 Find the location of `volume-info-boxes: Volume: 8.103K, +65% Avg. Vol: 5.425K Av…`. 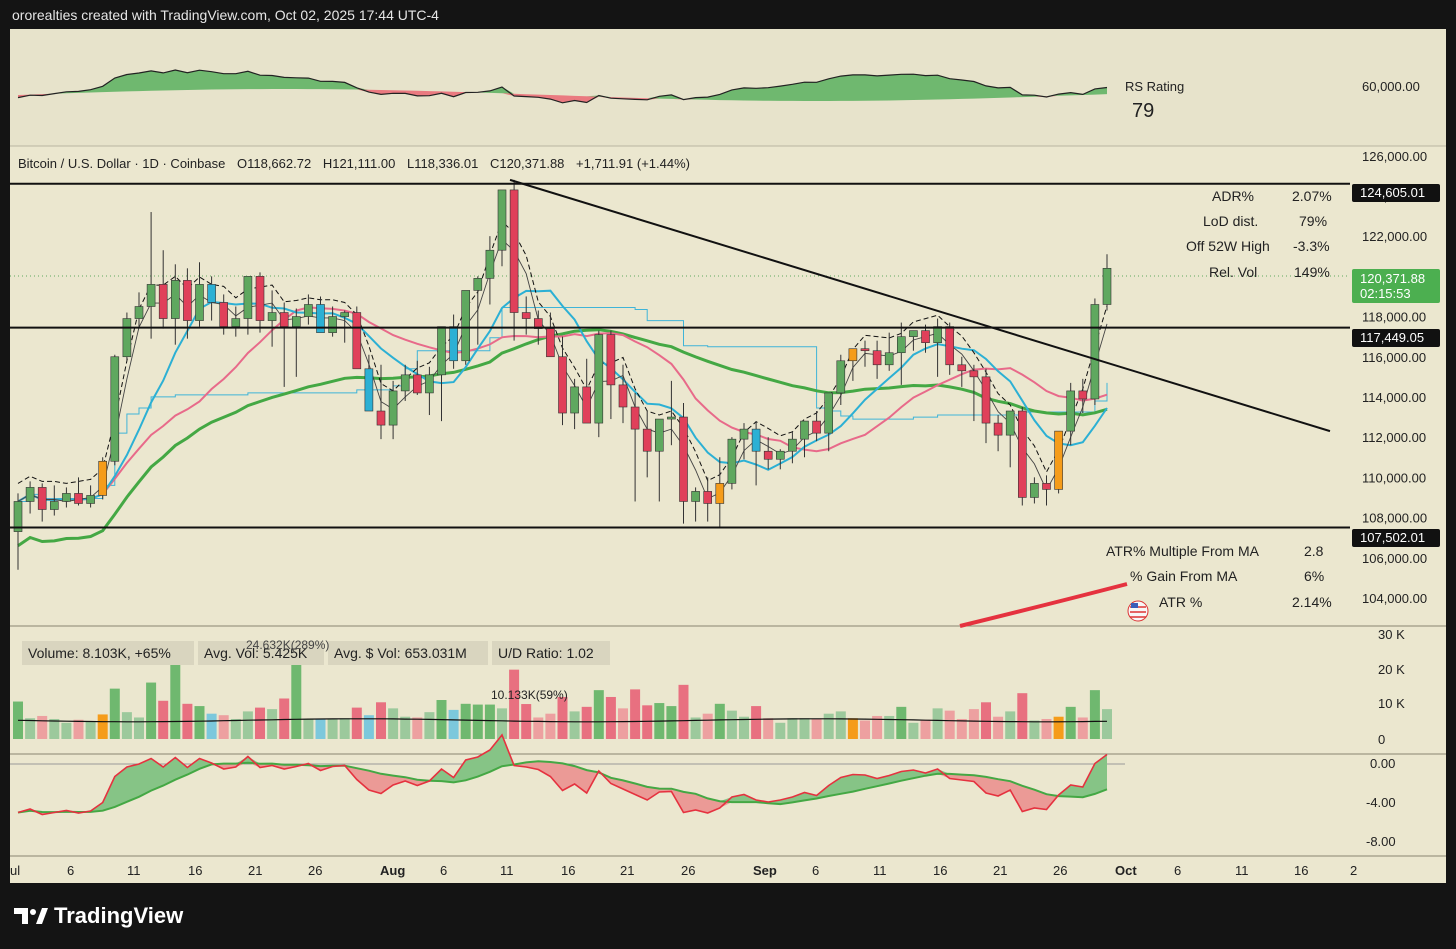

volume-info-boxes: Volume: 8.103K, +65% Avg. Vol: 5.425K Av… is located at coordinates (316, 670).